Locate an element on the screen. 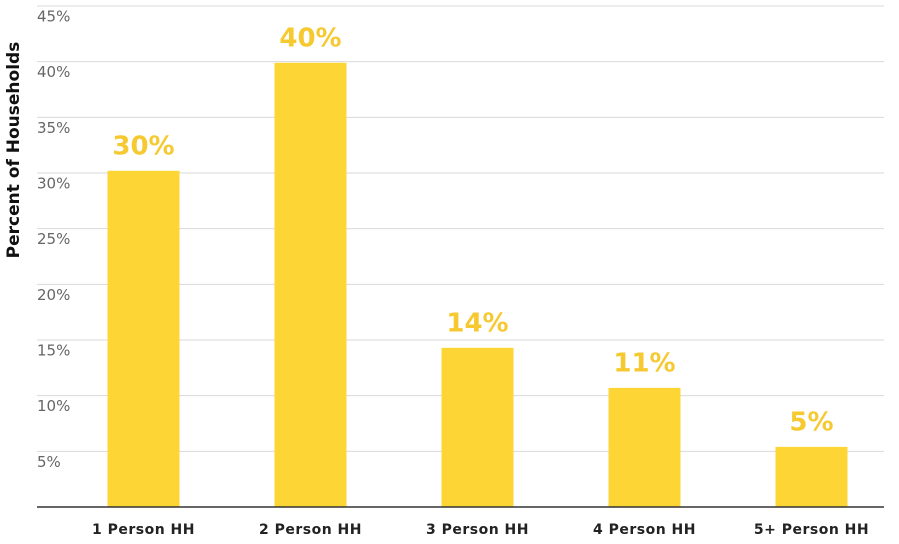  x-tick-label: 4 Person HH is located at coordinates (644, 530).